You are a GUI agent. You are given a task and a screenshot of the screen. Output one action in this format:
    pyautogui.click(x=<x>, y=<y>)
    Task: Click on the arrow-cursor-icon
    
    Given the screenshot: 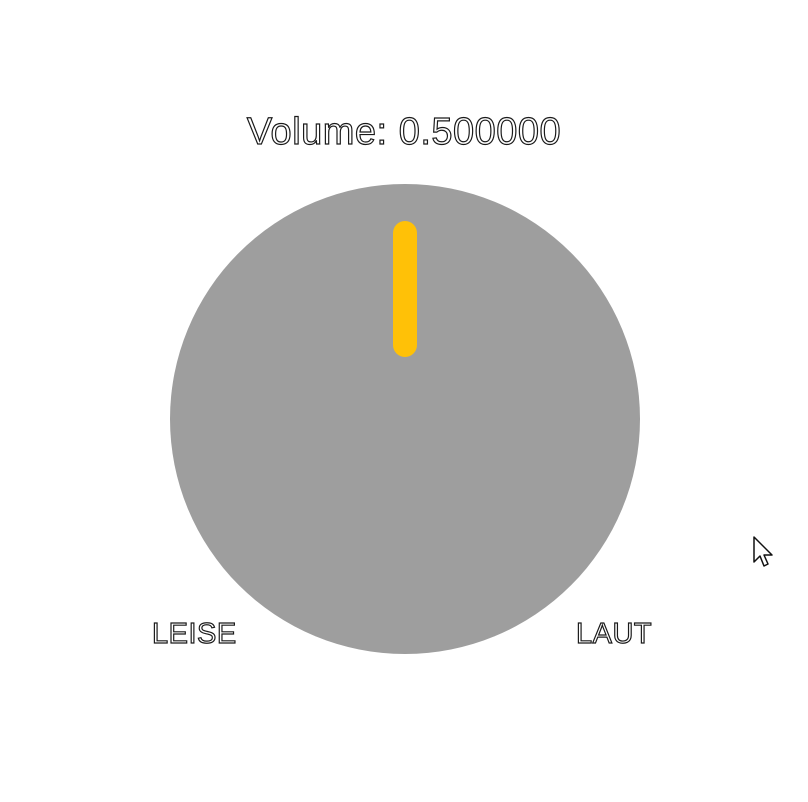 What is the action you would take?
    pyautogui.click(x=763, y=551)
    